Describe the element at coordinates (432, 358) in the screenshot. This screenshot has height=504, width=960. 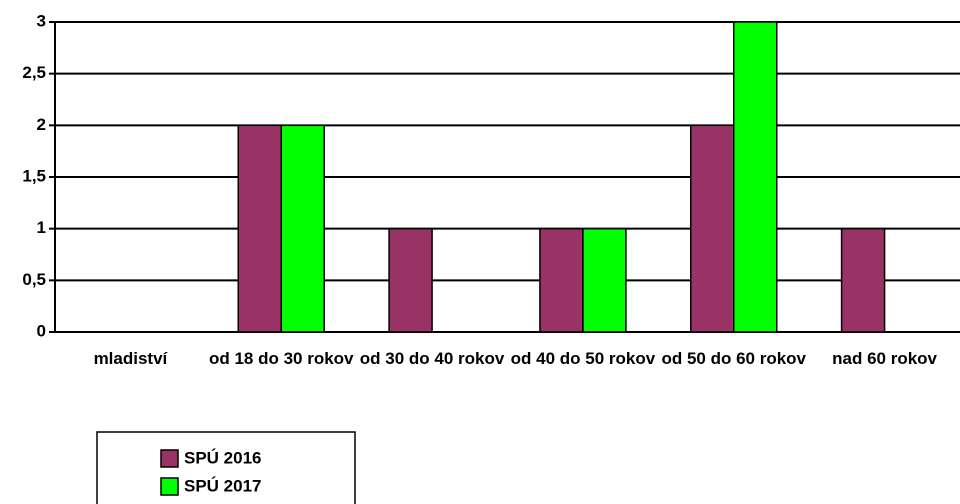
I see `x-tick-label: od 30 do 40 rokov` at that location.